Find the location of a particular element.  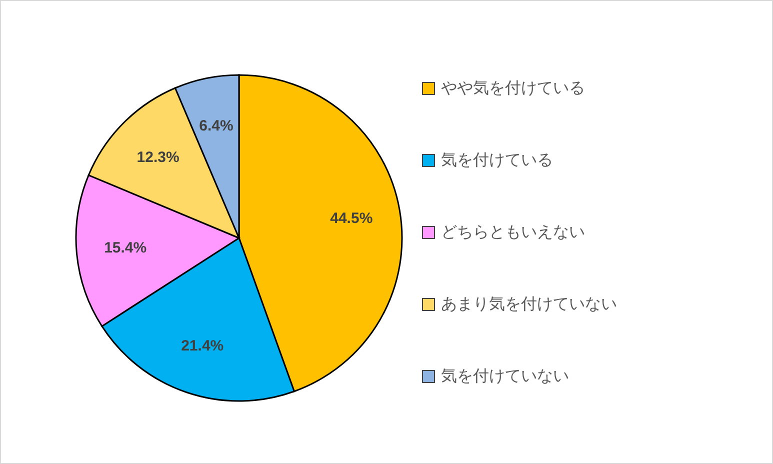

data-label: 44.5% is located at coordinates (351, 218).